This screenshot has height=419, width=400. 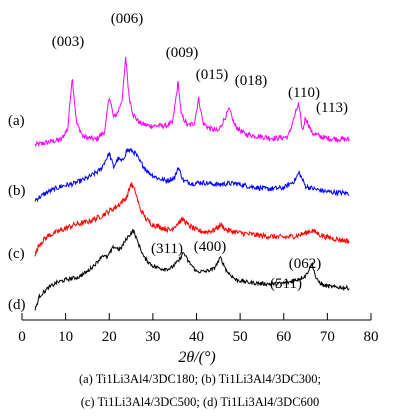 What do you see at coordinates (210, 247) in the screenshot?
I see `peak-label-400: (400)` at bounding box center [210, 247].